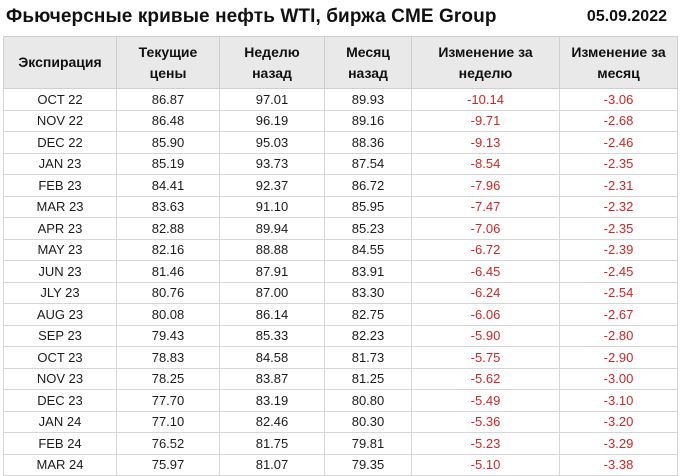 The width and height of the screenshot is (680, 476). Describe the element at coordinates (485, 357) in the screenshot. I see `cell-change_week: -5.75` at that location.